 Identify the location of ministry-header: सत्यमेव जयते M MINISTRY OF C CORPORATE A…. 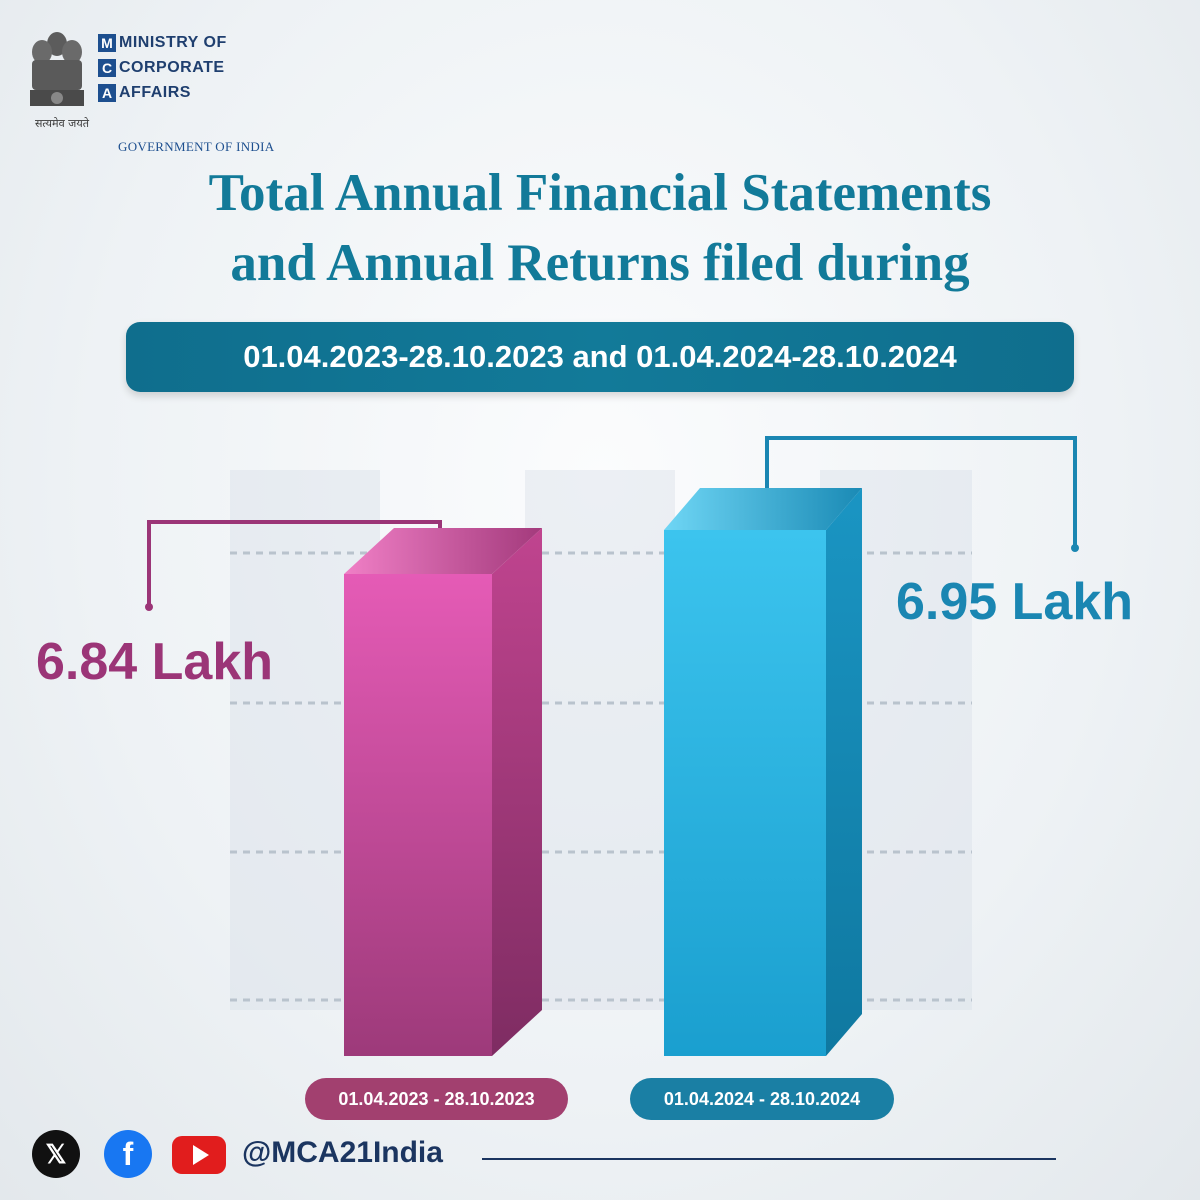
(152, 89).